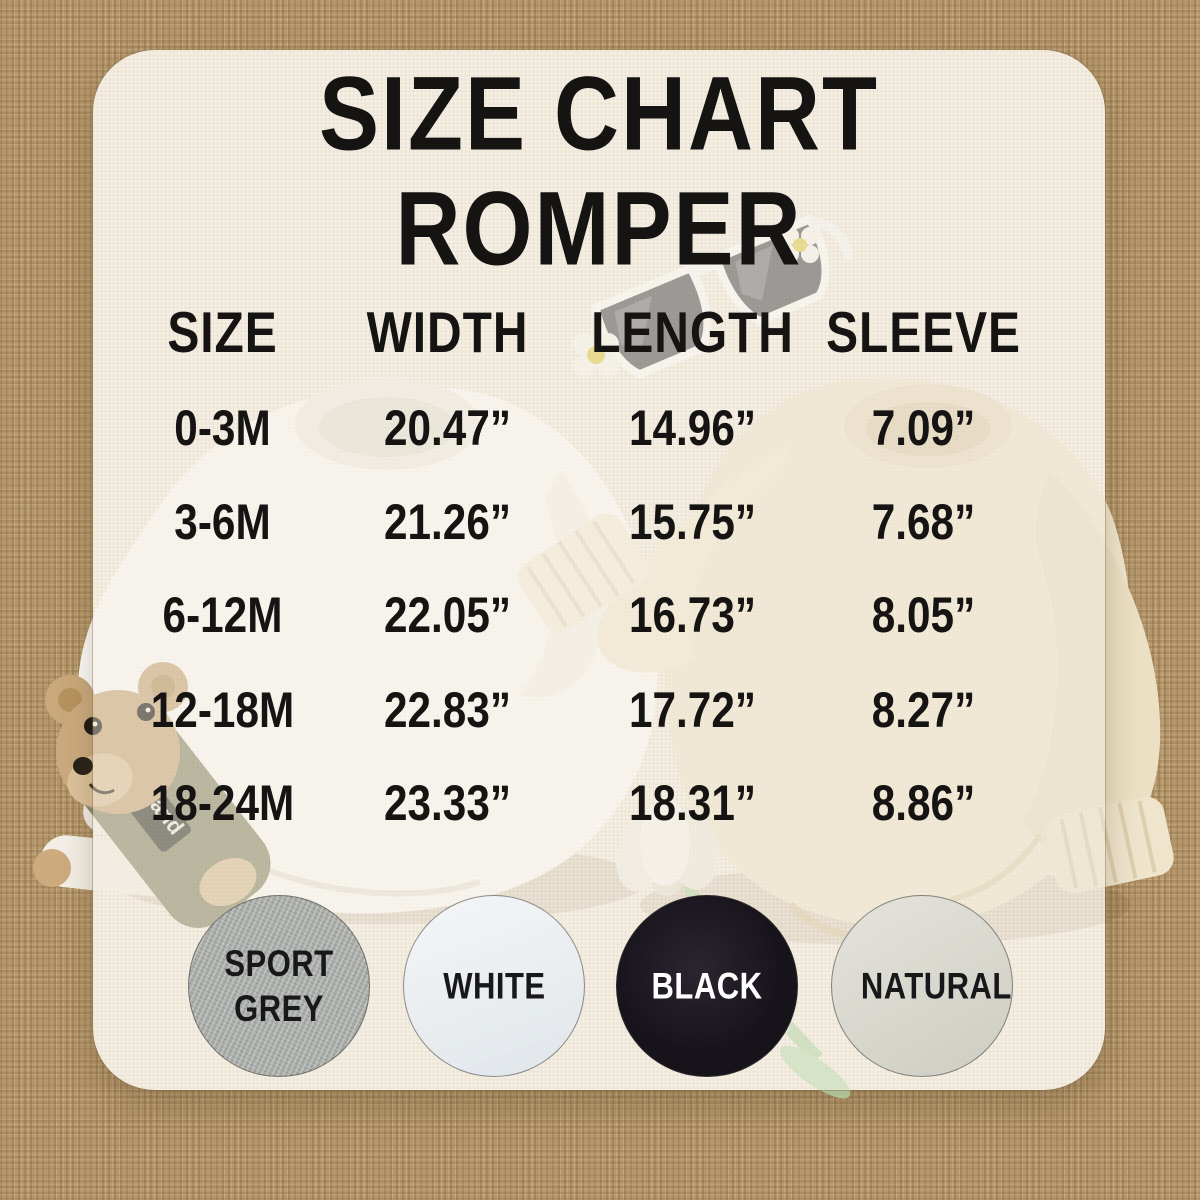 The width and height of the screenshot is (1200, 1200). Describe the element at coordinates (692, 709) in the screenshot. I see `length-cell: 17.72”` at that location.